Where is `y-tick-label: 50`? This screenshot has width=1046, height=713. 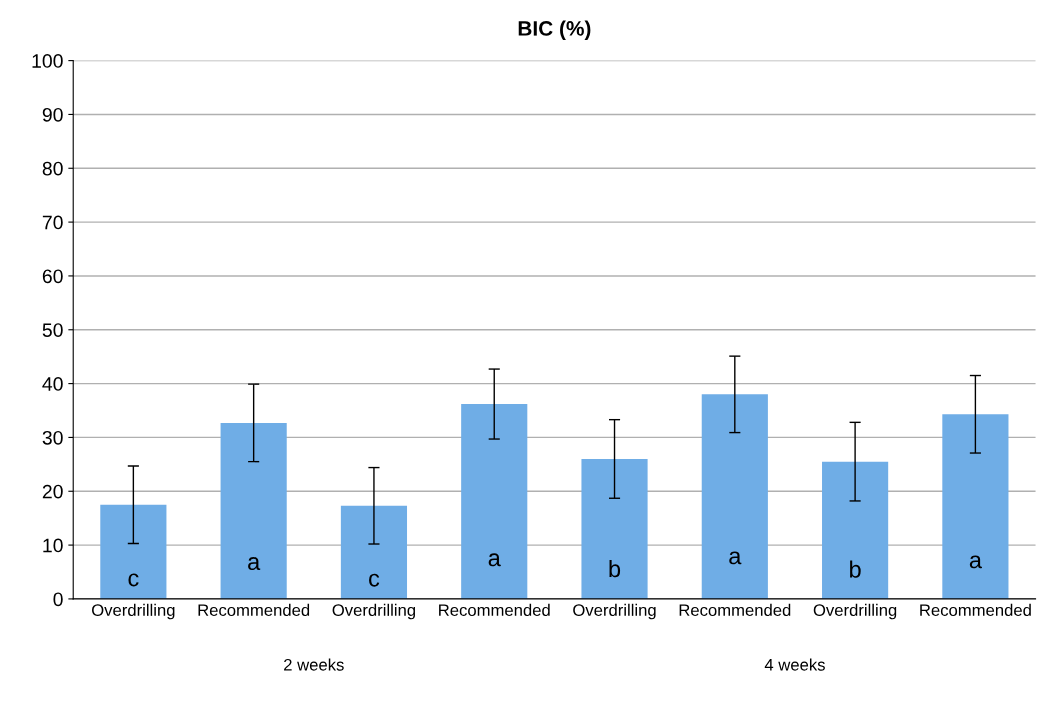 y-tick-label: 50 is located at coordinates (52, 330).